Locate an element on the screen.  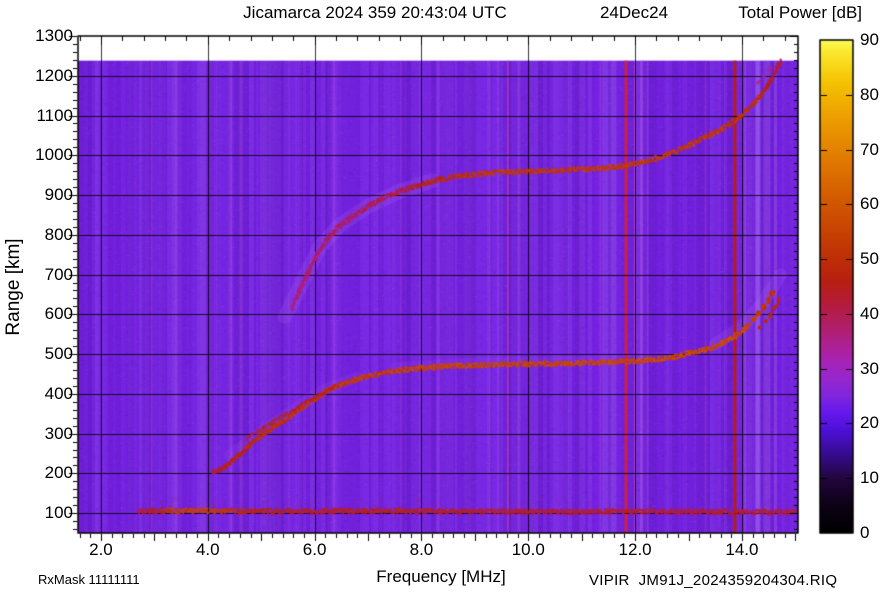
x-tick-label: 10.0 is located at coordinates (528, 549).